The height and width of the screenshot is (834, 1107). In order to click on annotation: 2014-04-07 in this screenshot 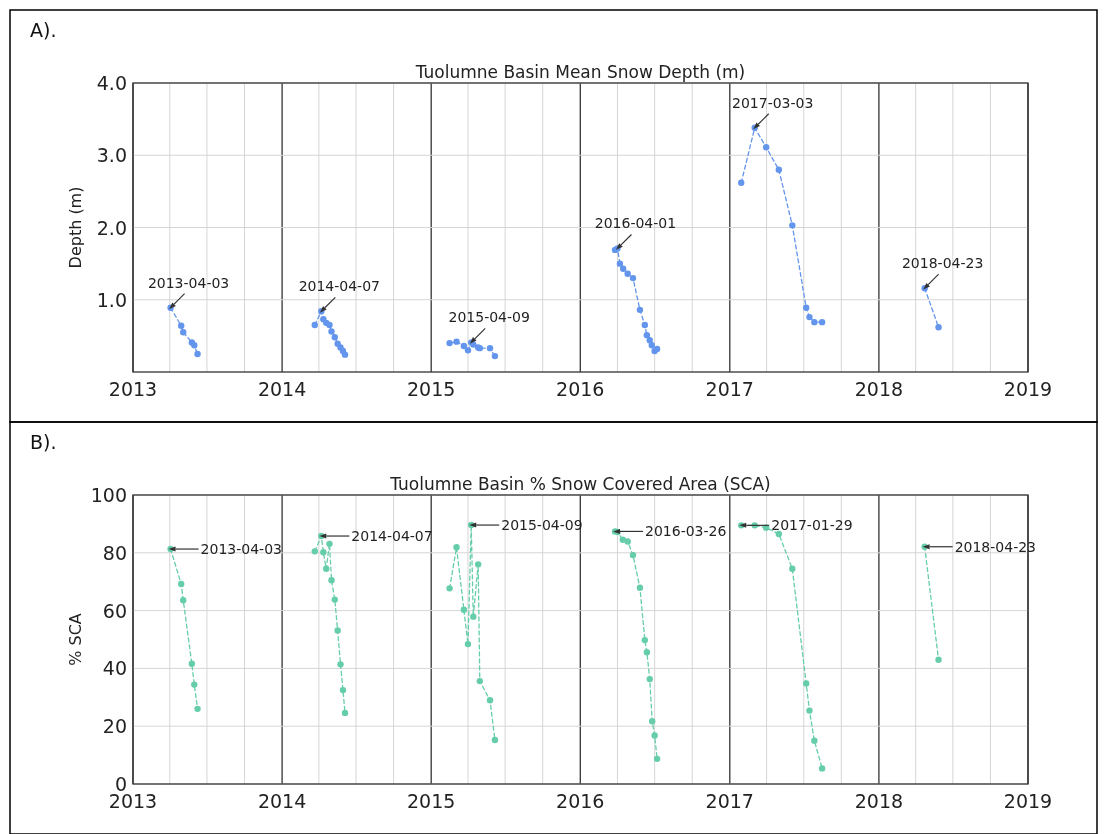, I will do `click(339, 286)`.